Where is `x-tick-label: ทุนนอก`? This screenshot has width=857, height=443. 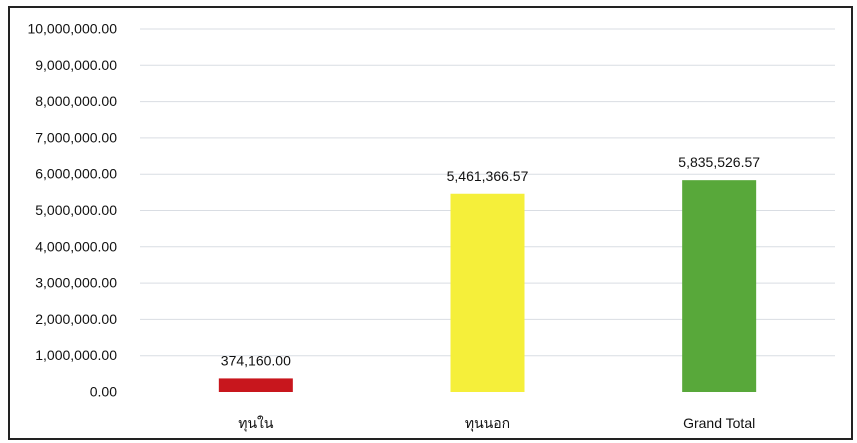
x-tick-label: ทุนนอก is located at coordinates (487, 423).